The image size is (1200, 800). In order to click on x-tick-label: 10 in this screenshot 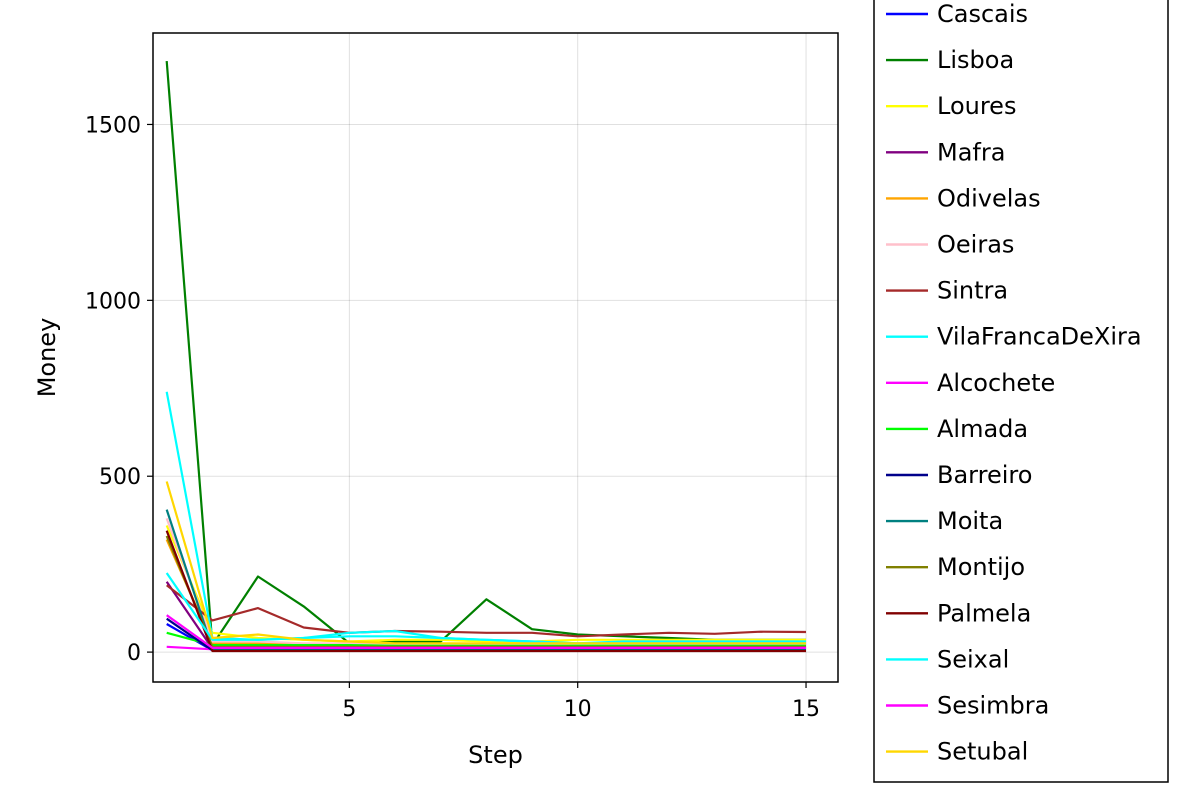, I will do `click(578, 709)`.